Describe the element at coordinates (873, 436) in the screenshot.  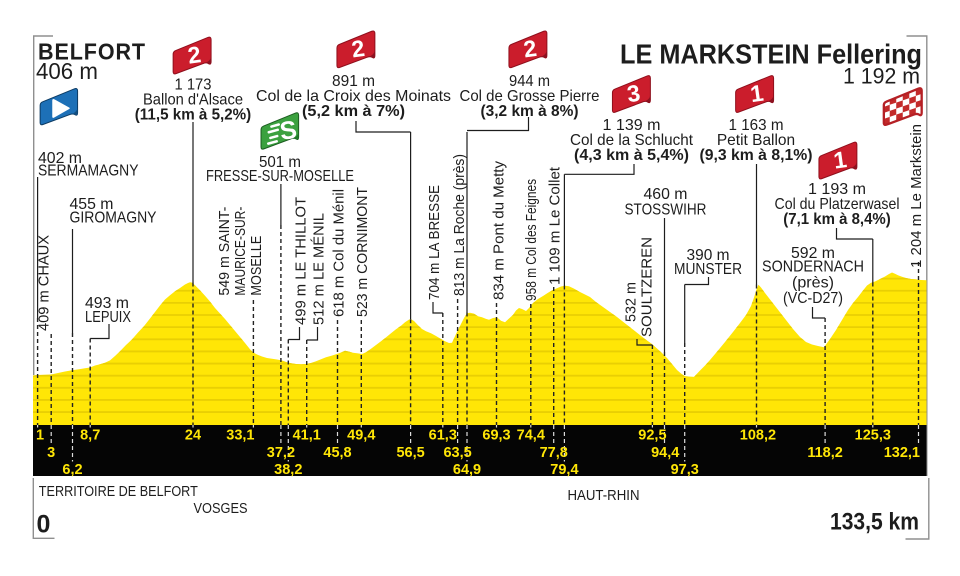
I see `svg-text: 125,3` at that location.